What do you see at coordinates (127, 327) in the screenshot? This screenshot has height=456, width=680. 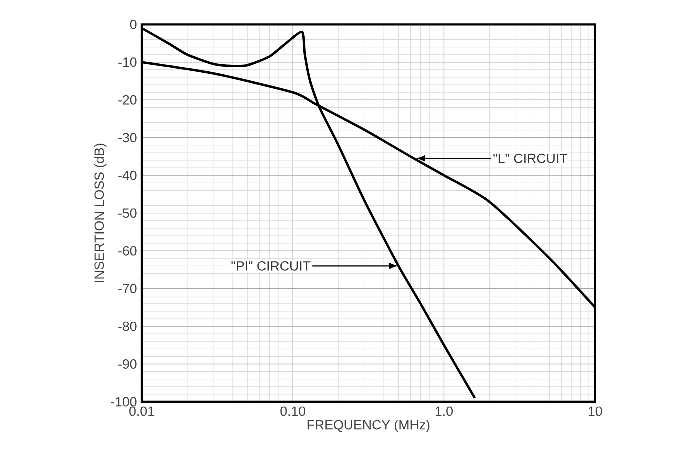 I see `y-tick-label: -80` at bounding box center [127, 327].